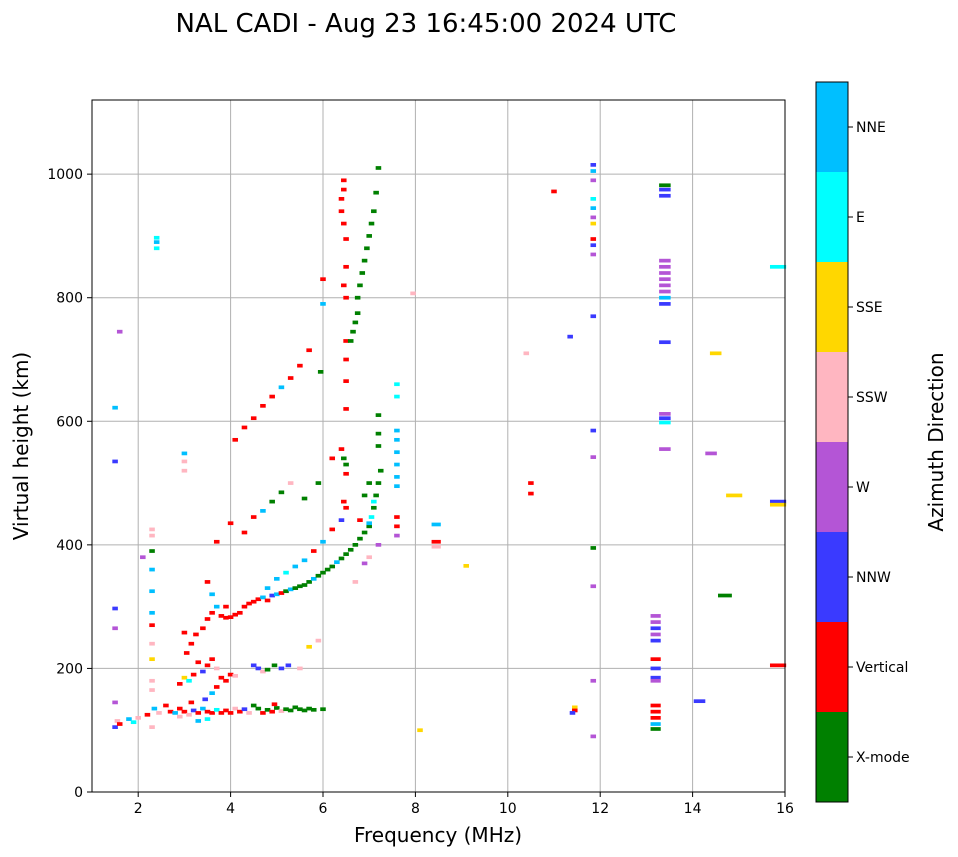 The width and height of the screenshot is (958, 857). What do you see at coordinates (860, 218) in the screenshot?
I see `colorbar-category-label: E` at bounding box center [860, 218].